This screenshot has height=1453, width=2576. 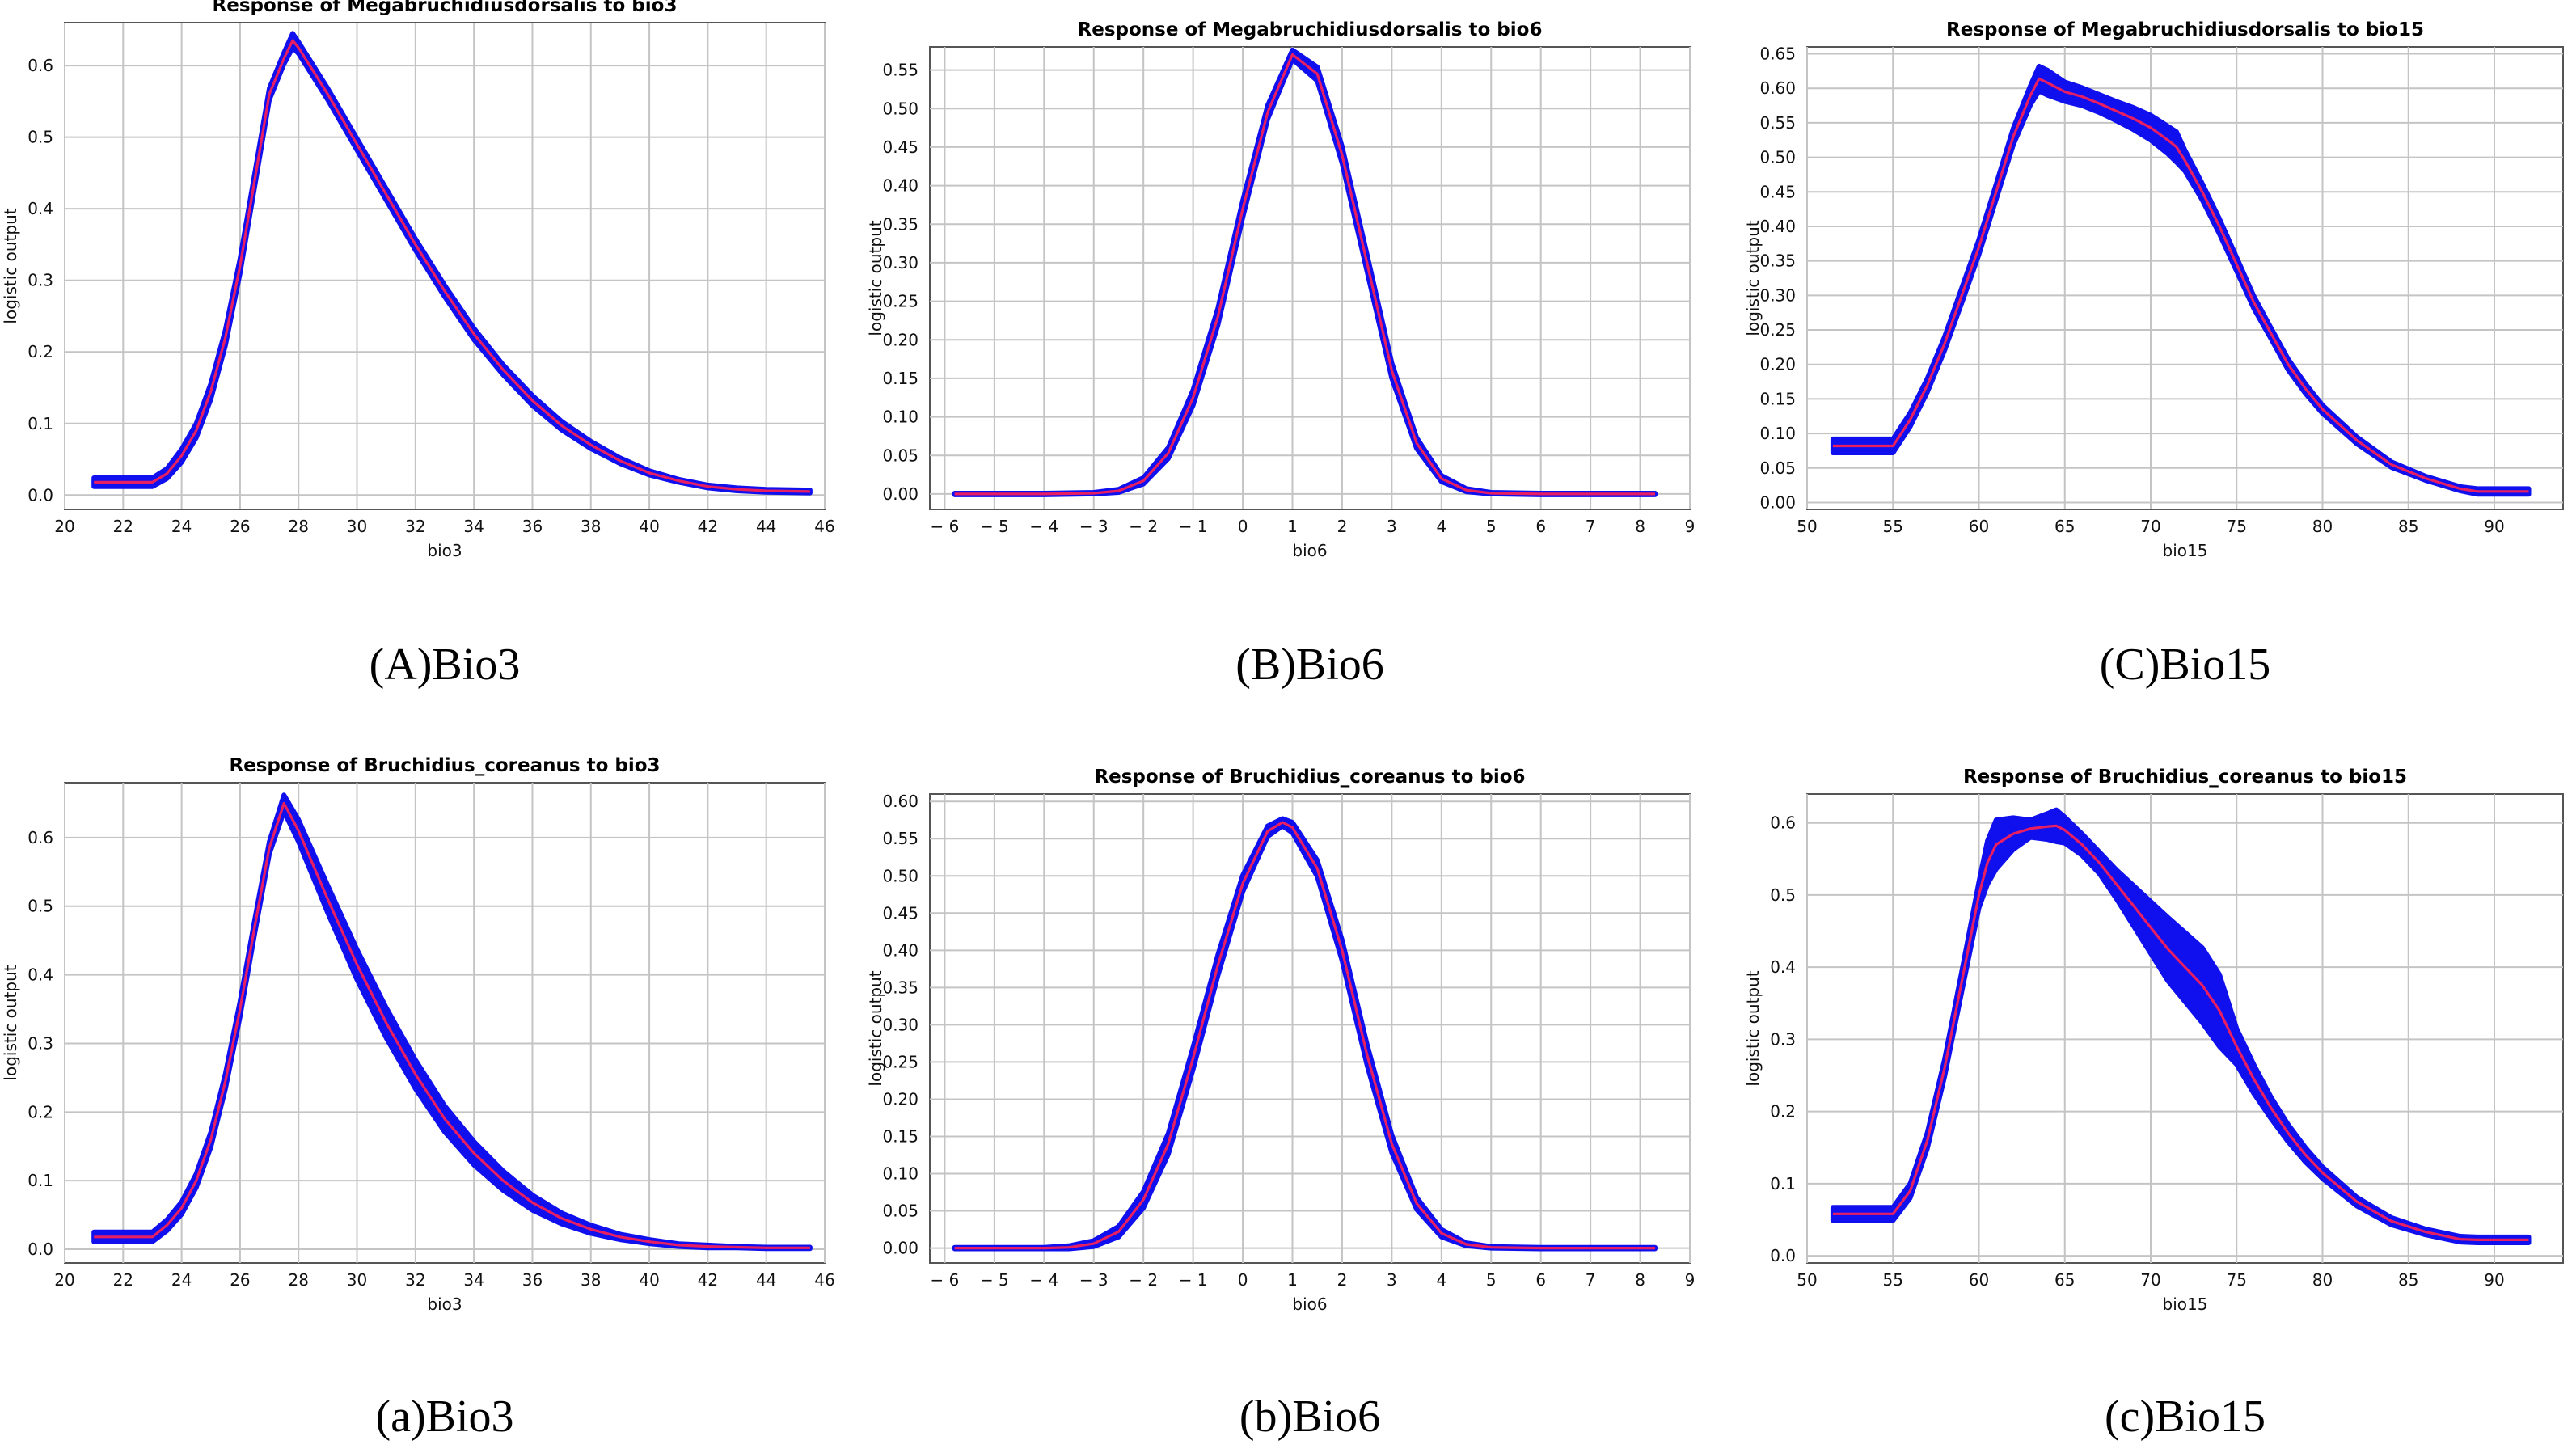 What do you see at coordinates (40, 975) in the screenshot?
I see `y-tick-label: 0.4` at bounding box center [40, 975].